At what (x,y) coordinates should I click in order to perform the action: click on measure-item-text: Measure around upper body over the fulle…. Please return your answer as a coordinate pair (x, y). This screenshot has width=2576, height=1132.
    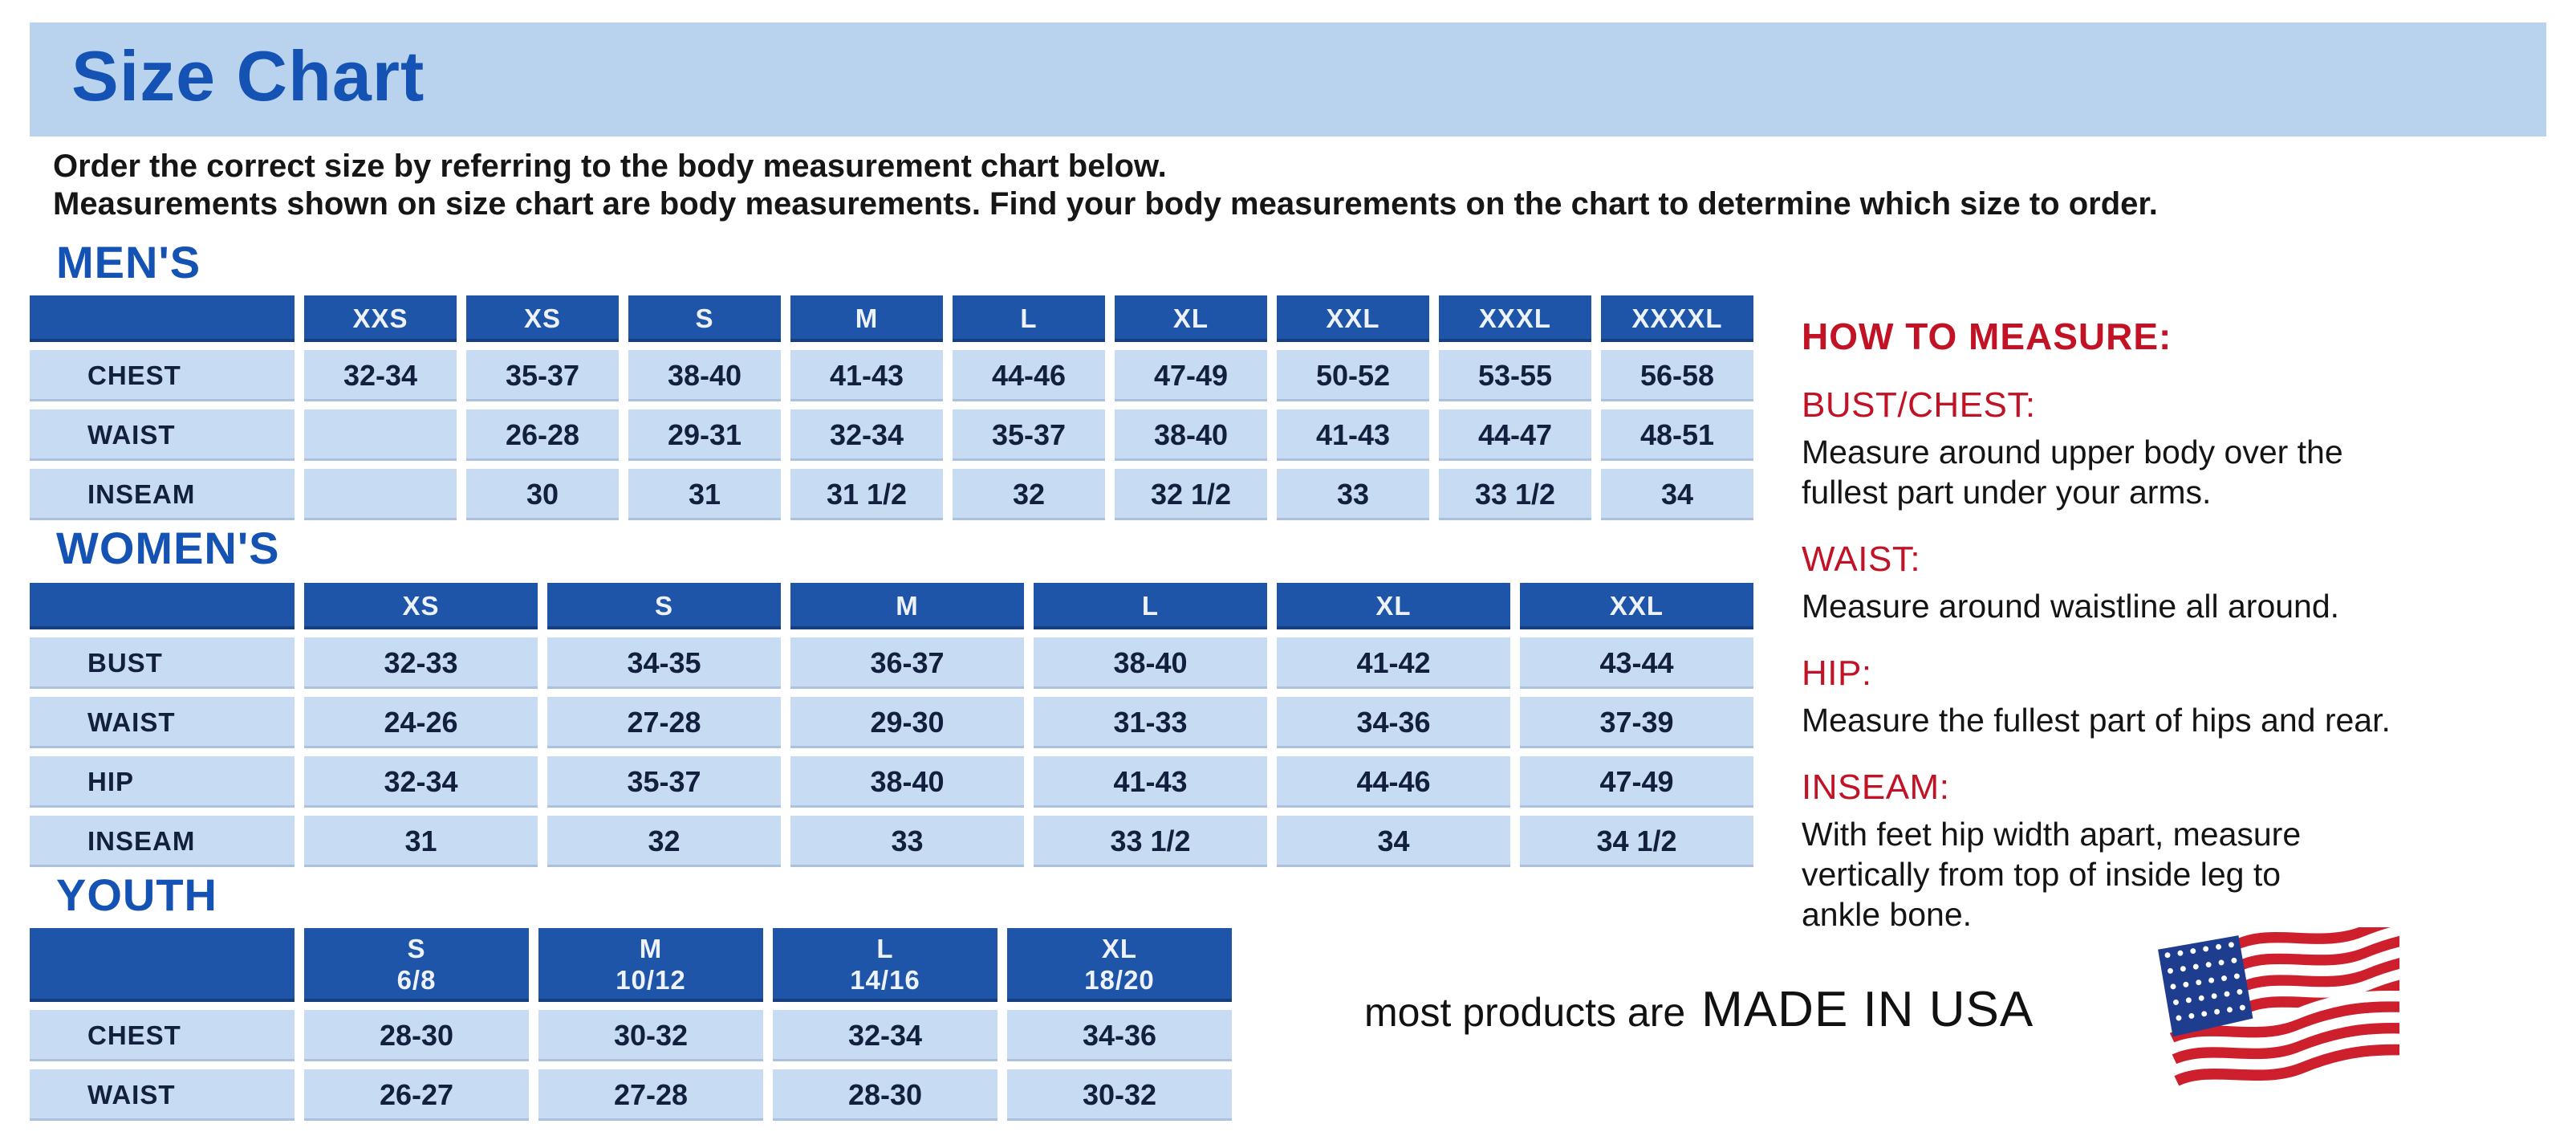
    Looking at the image, I should click on (2073, 473).